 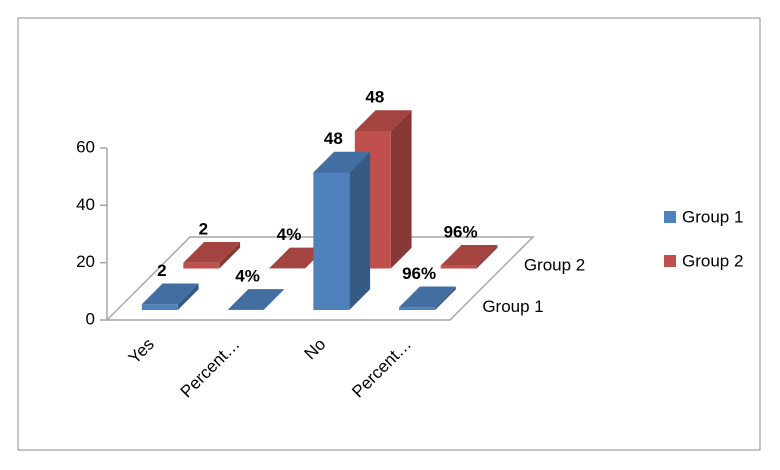 What do you see at coordinates (85, 261) in the screenshot?
I see `y-tick-label: 20` at bounding box center [85, 261].